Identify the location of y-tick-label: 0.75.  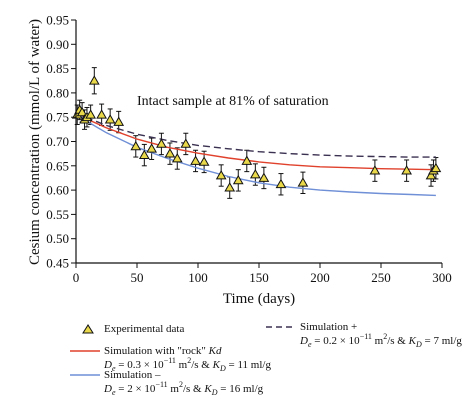
(57, 117).